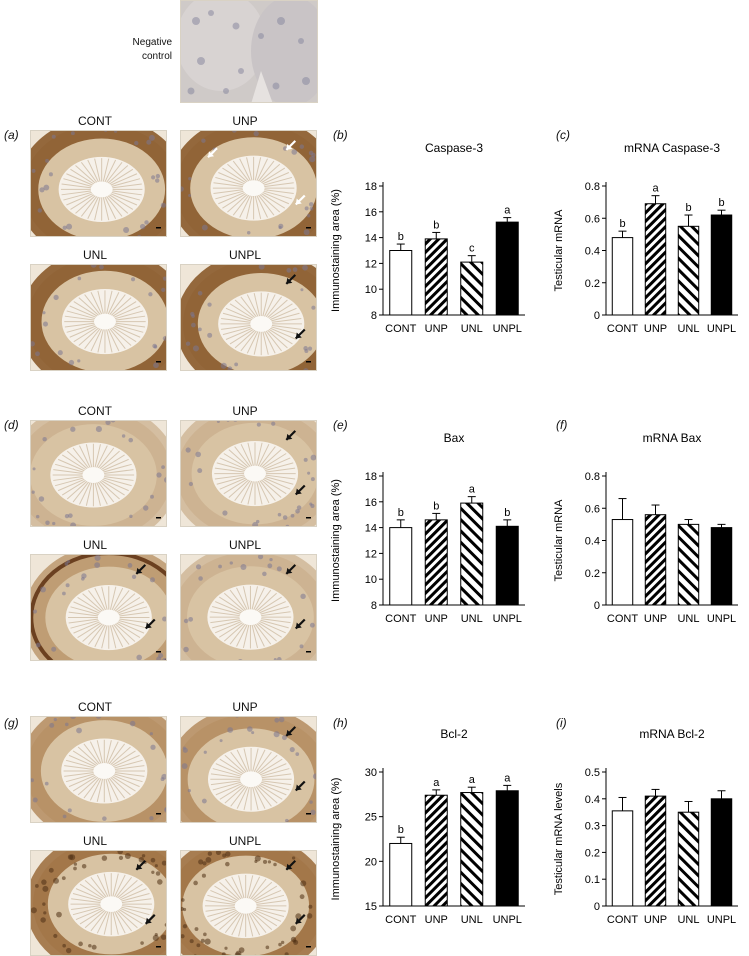 The image size is (749, 956). What do you see at coordinates (592, 773) in the screenshot?
I see `y-tick-label: 0.5` at bounding box center [592, 773].